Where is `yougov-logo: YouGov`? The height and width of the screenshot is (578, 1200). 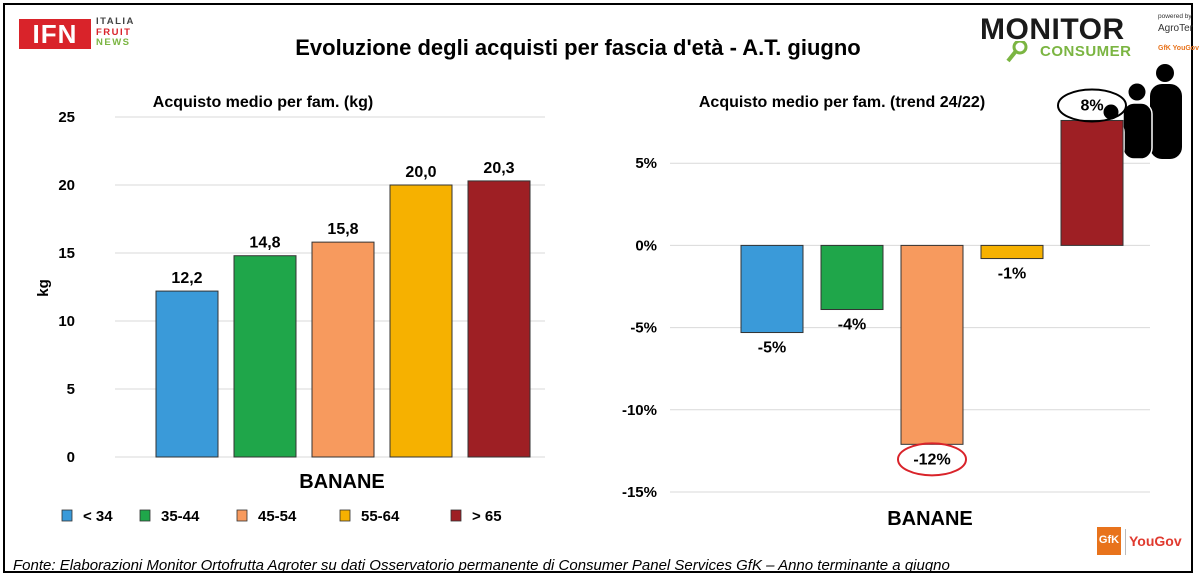
yougov-logo: YouGov is located at coordinates (1155, 541).